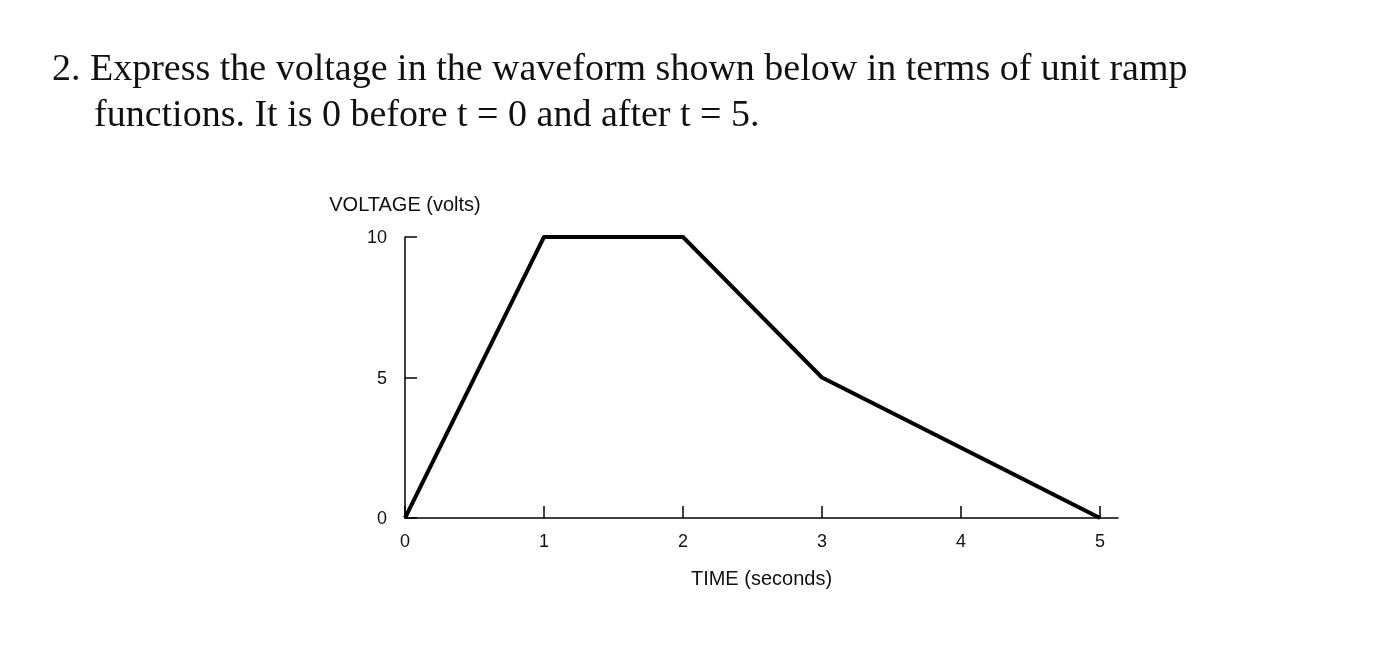 Image resolution: width=1376 pixels, height=666 pixels. I want to click on x-tick-label: 4, so click(960, 541).